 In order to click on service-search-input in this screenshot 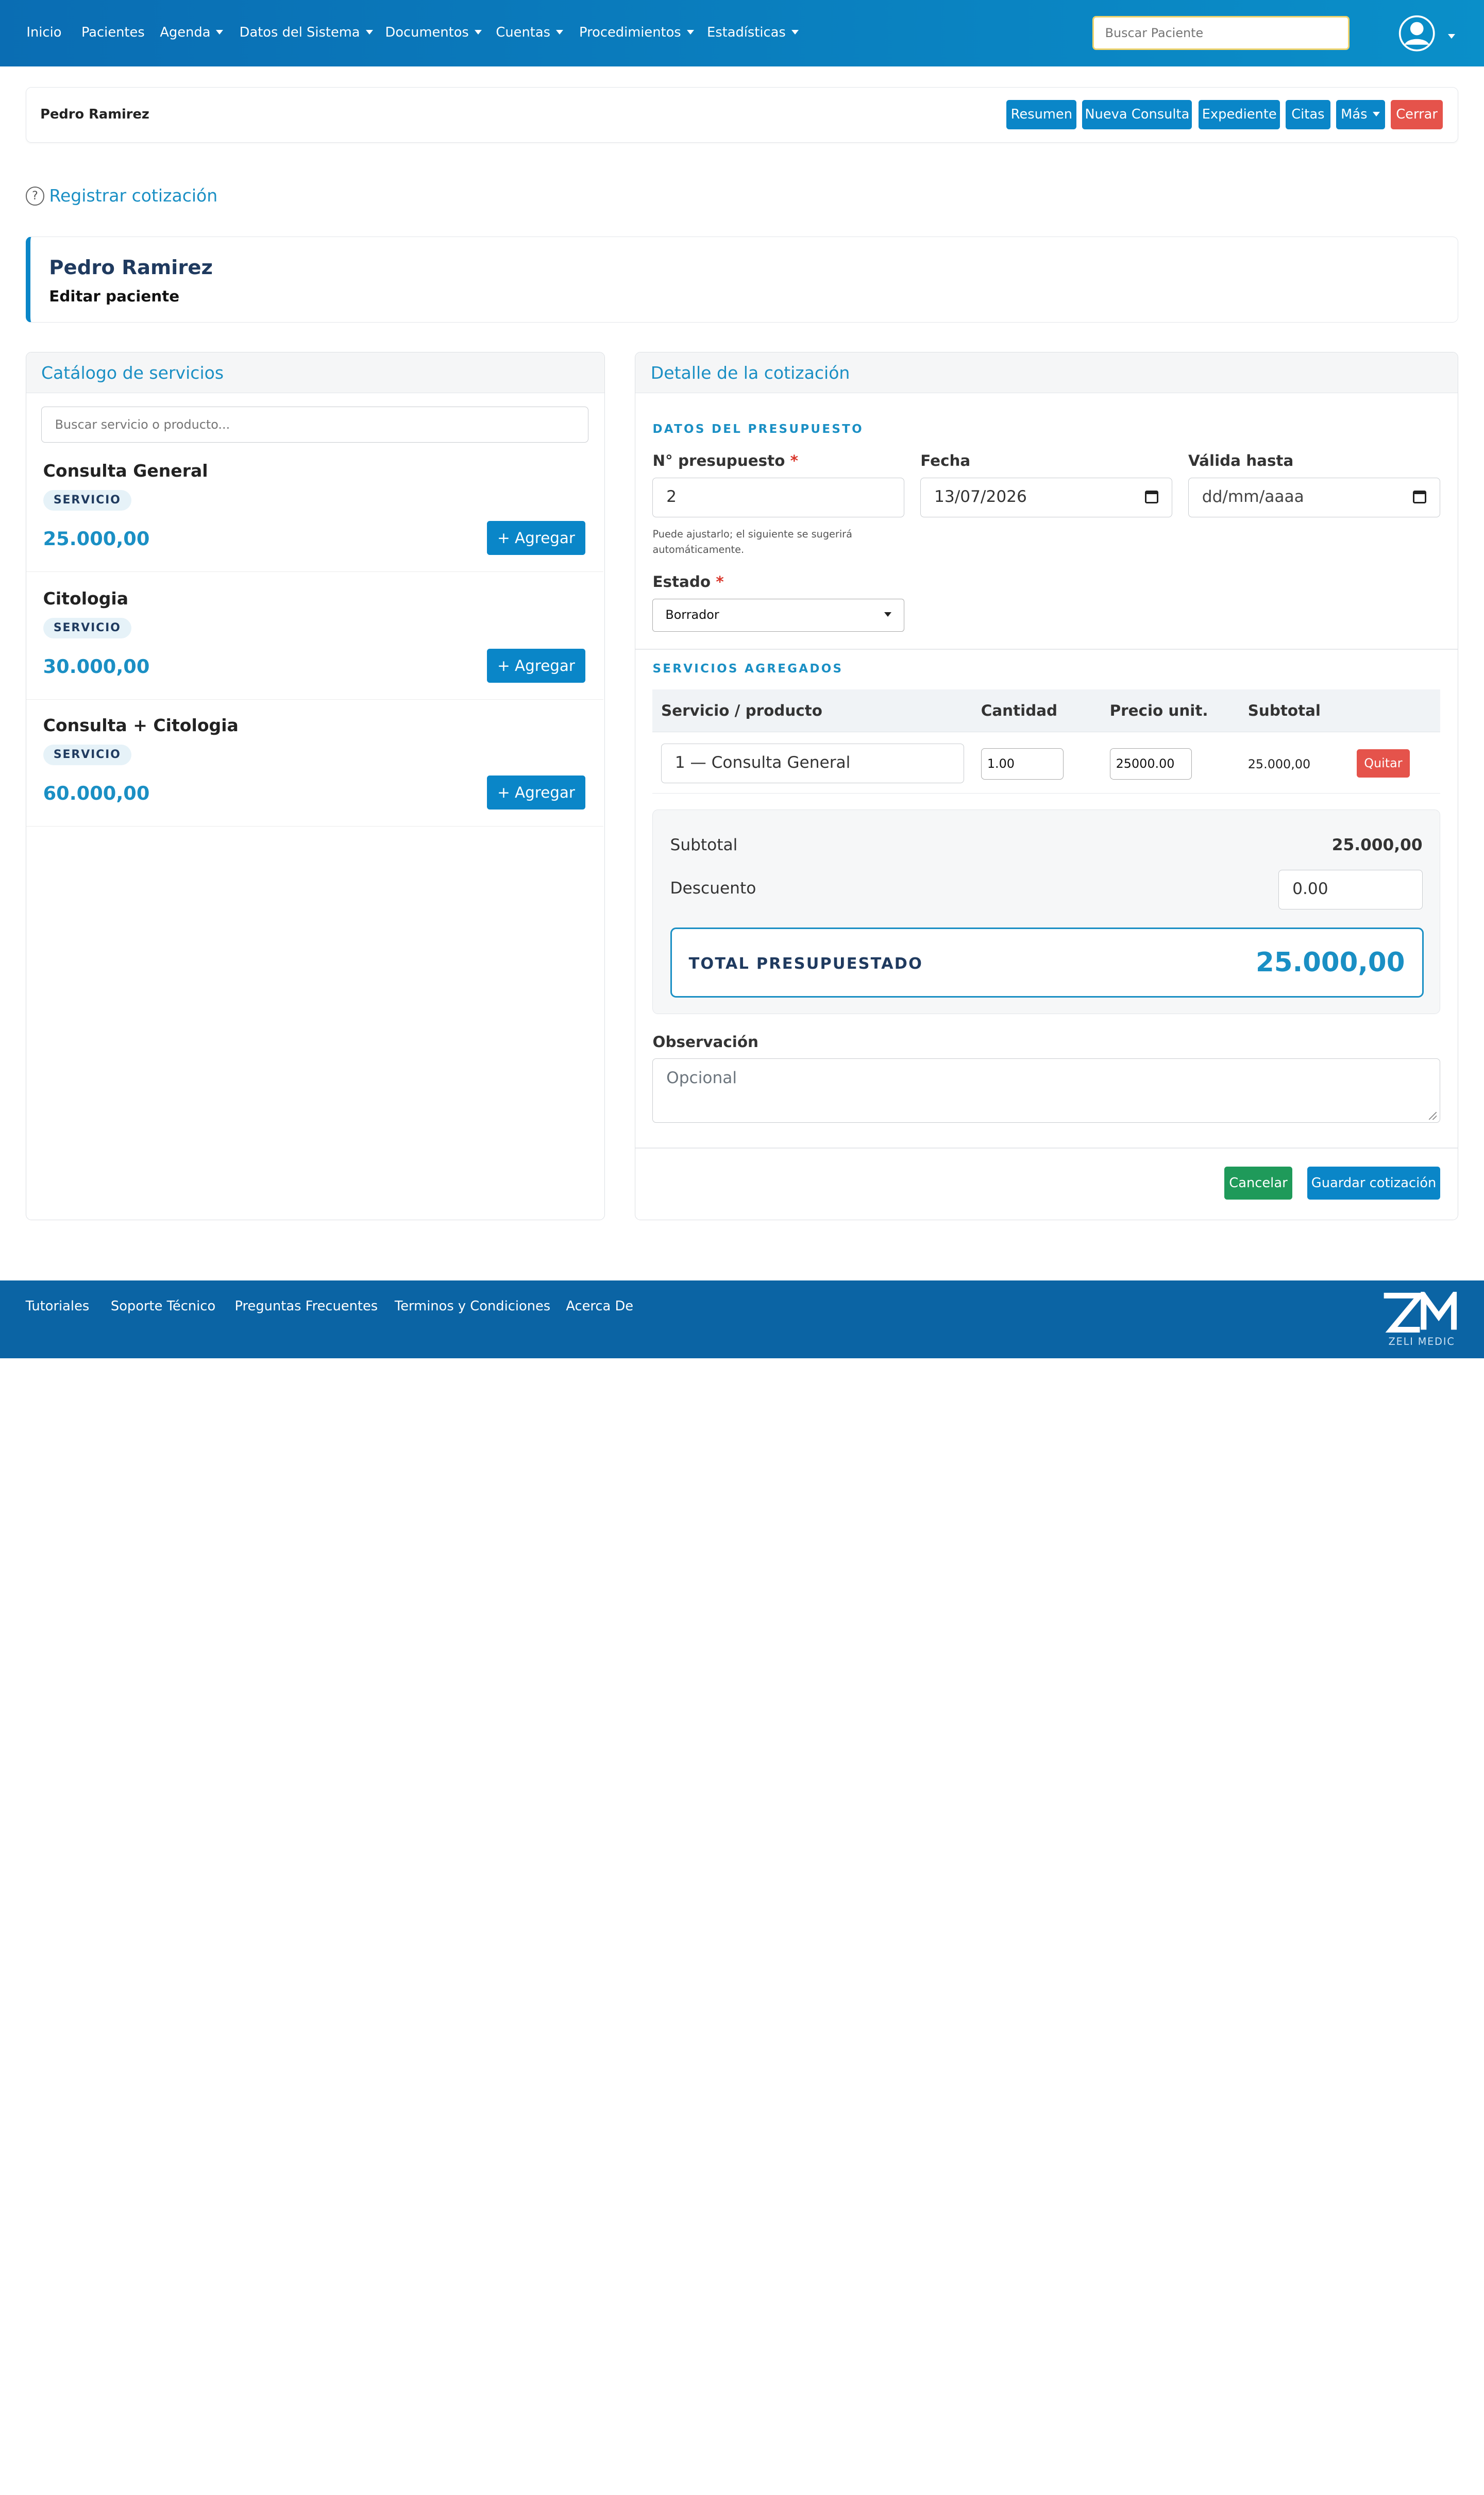, I will do `click(314, 425)`.